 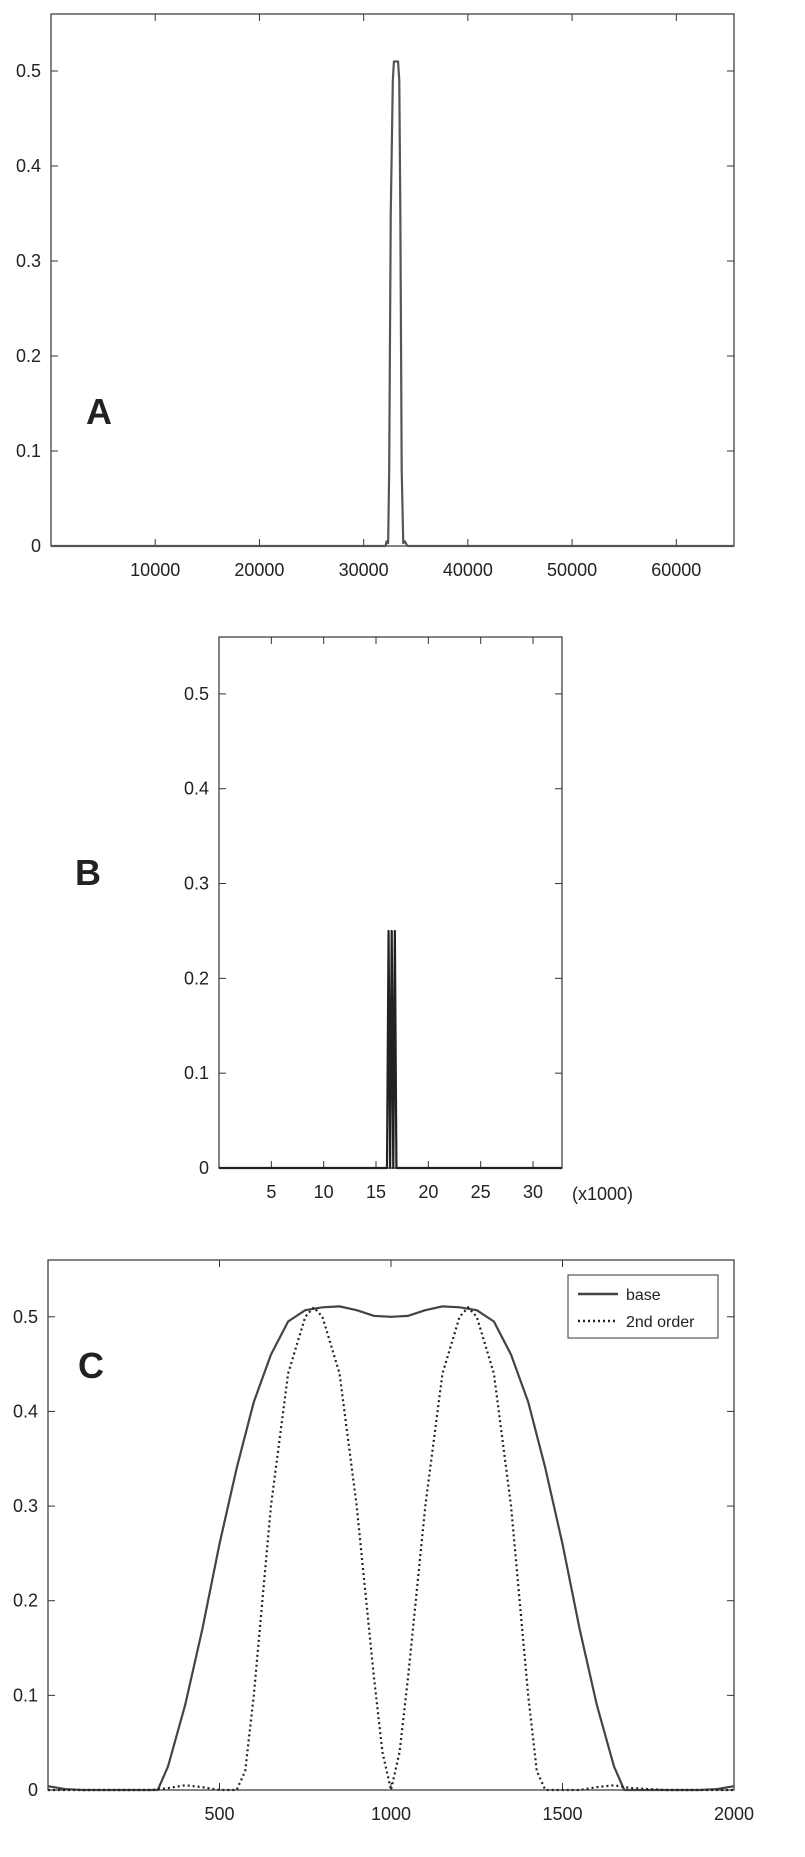 What do you see at coordinates (25, 1317) in the screenshot?
I see `panel-c-ytick-label: 0.5` at bounding box center [25, 1317].